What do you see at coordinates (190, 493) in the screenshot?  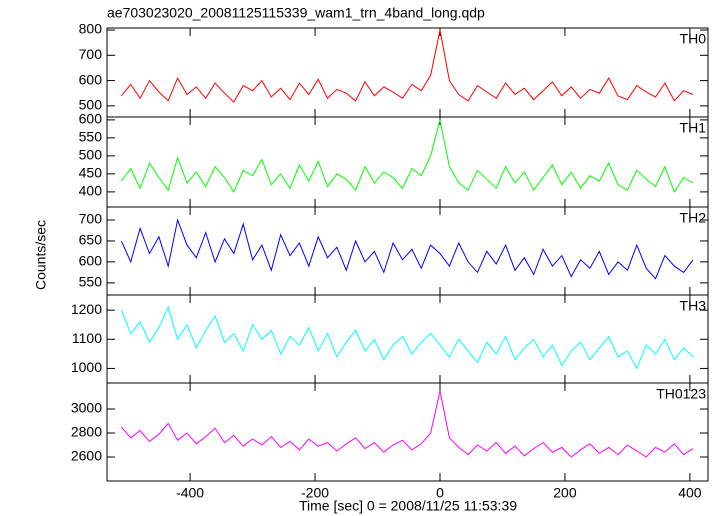 I see `x-tick-label: -400` at bounding box center [190, 493].